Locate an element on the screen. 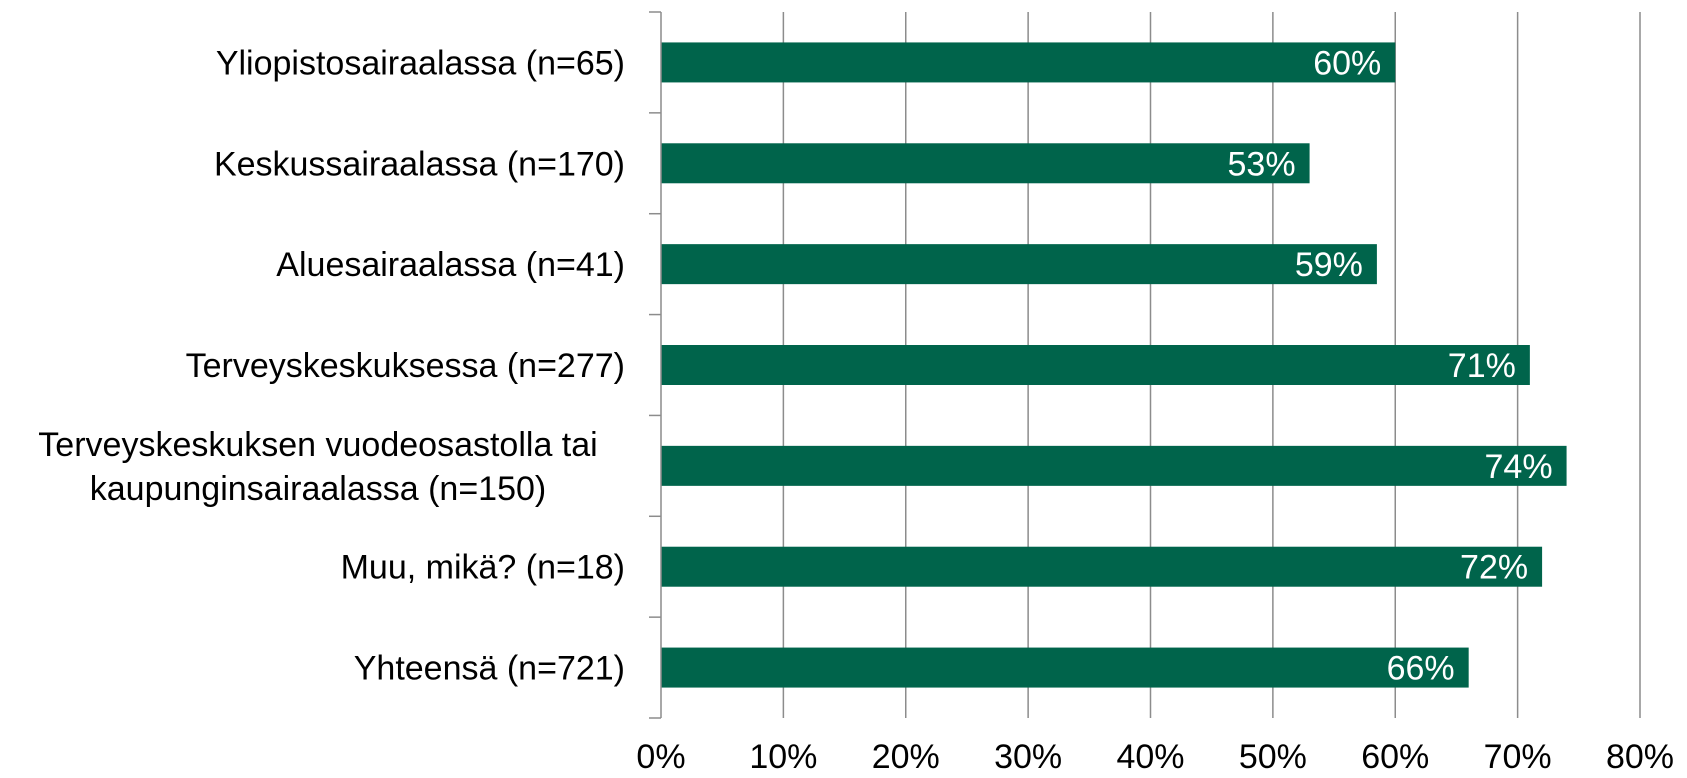  x-tick-label: 30% is located at coordinates (1028, 757).